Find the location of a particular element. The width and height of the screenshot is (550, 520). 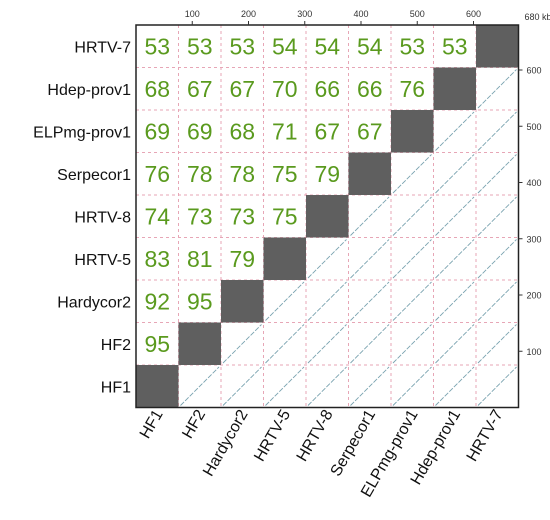

right-axis-tick-label: 400 is located at coordinates (534, 183).